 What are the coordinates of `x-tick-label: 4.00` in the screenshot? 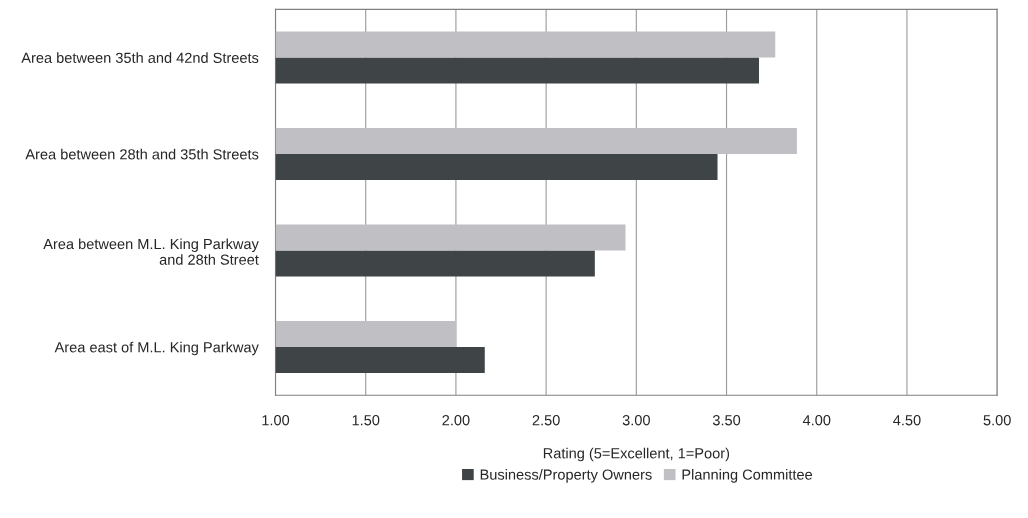 It's located at (816, 420).